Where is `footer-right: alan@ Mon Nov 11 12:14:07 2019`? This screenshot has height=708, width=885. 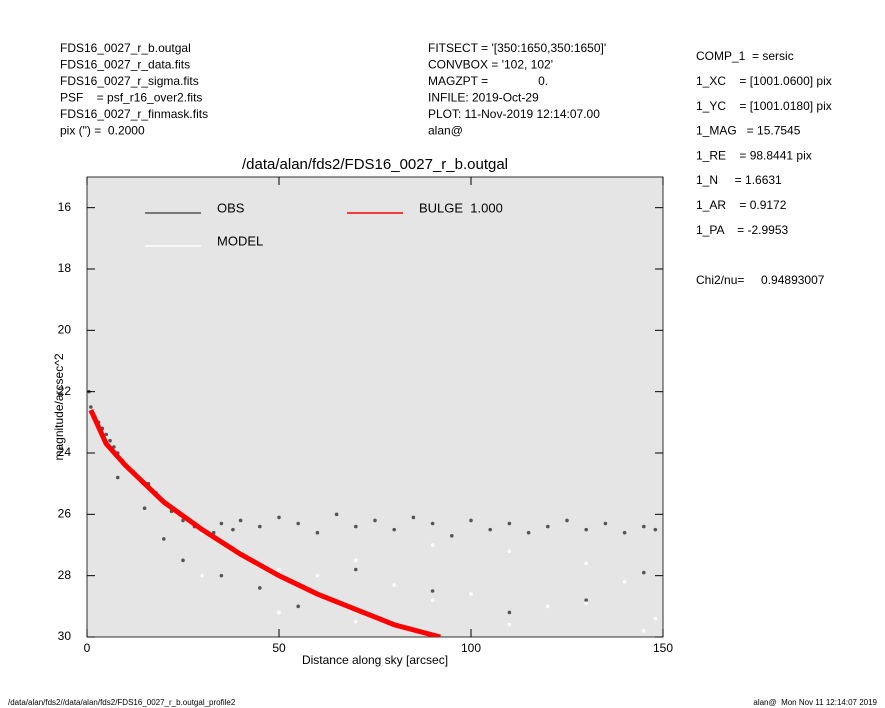 footer-right: alan@ Mon Nov 11 12:14:07 2019 is located at coordinates (815, 702).